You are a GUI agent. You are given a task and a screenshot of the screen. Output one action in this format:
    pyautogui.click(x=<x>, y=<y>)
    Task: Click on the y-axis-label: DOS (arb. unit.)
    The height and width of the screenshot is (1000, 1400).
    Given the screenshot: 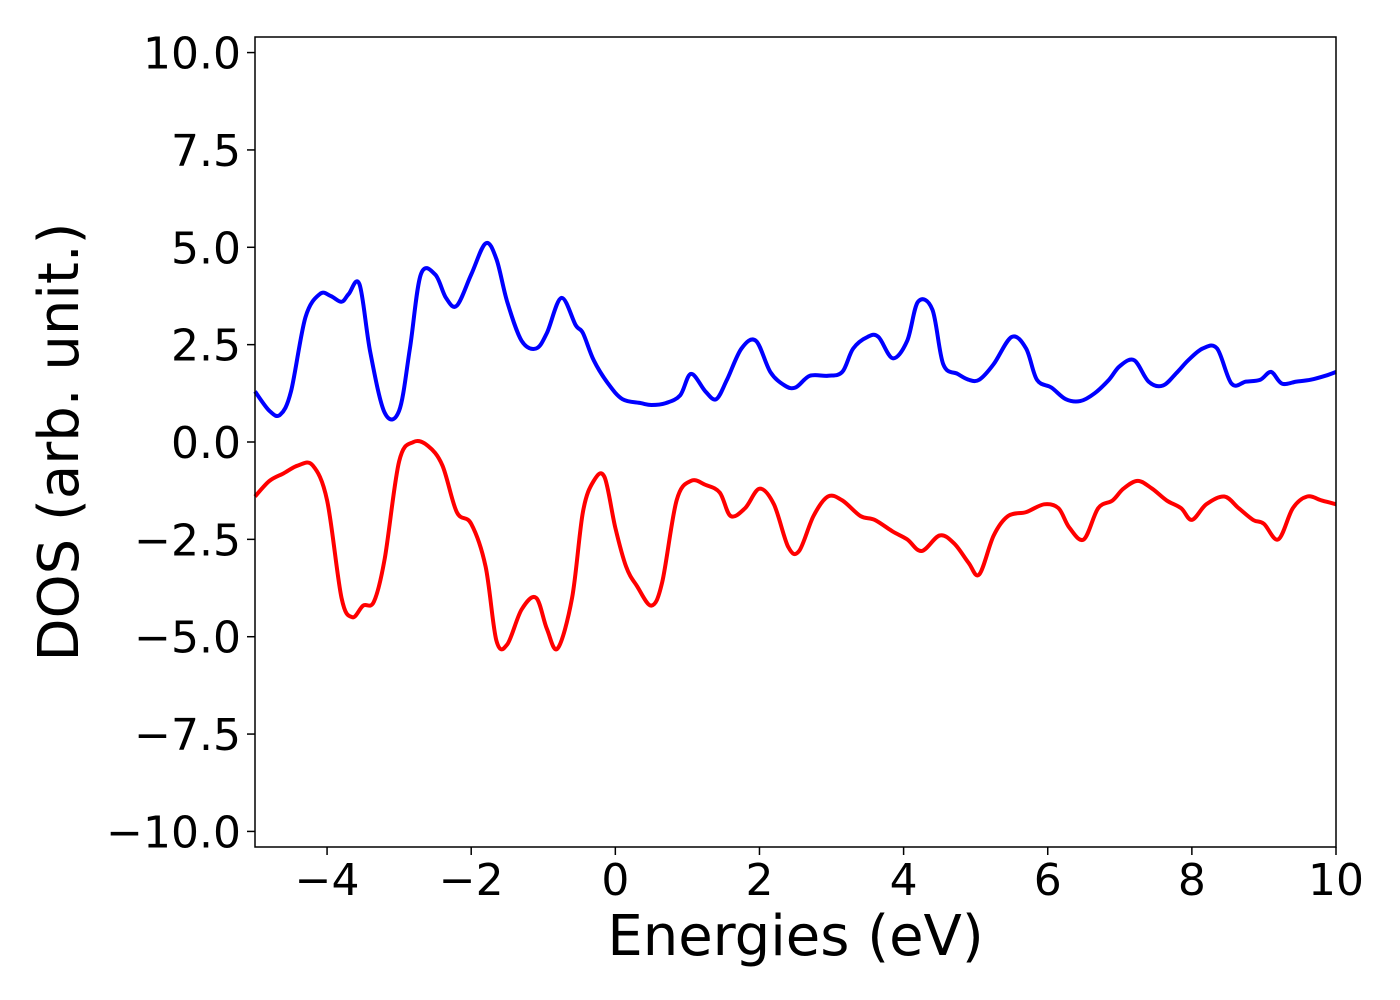 What is the action you would take?
    pyautogui.click(x=59, y=441)
    